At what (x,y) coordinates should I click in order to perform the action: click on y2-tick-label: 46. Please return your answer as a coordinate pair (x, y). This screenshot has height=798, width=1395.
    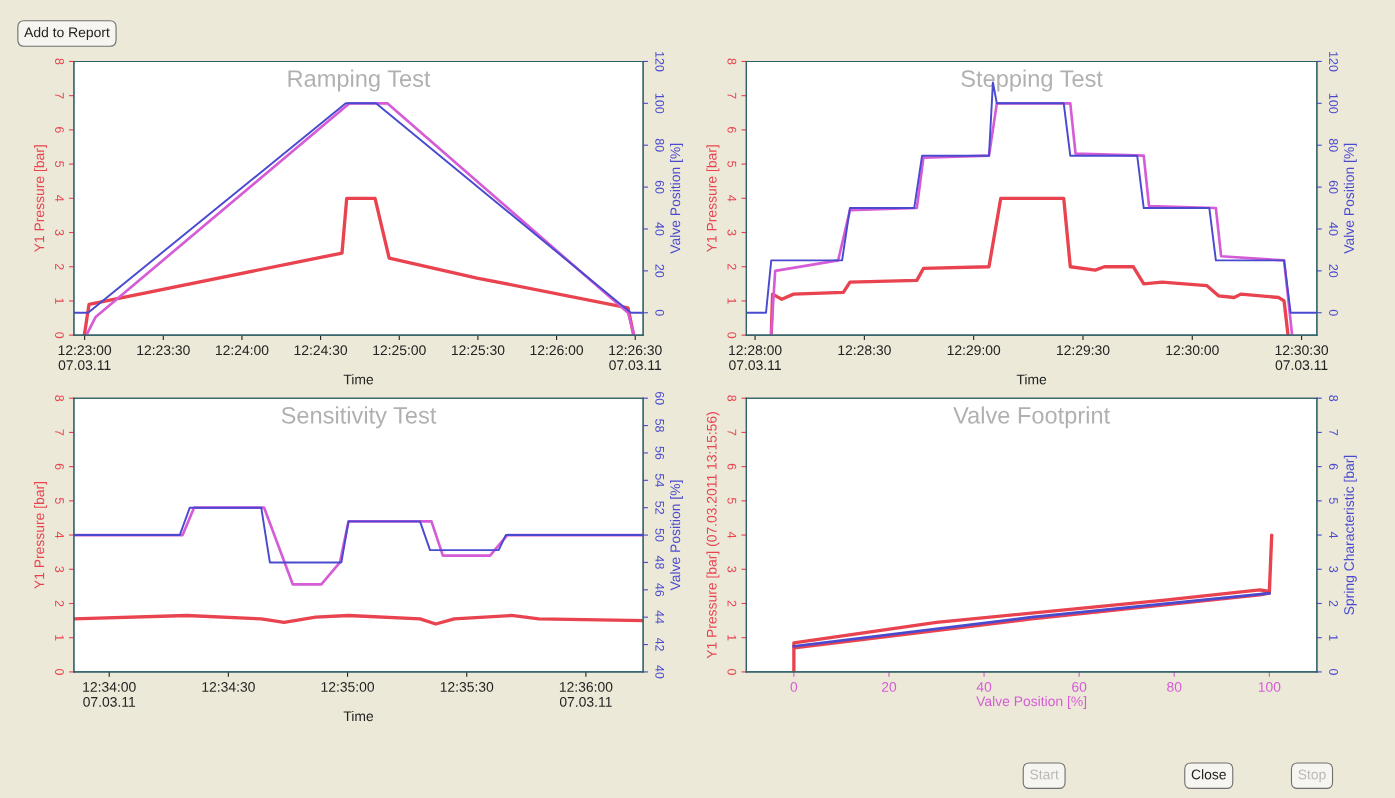
    Looking at the image, I should click on (660, 590).